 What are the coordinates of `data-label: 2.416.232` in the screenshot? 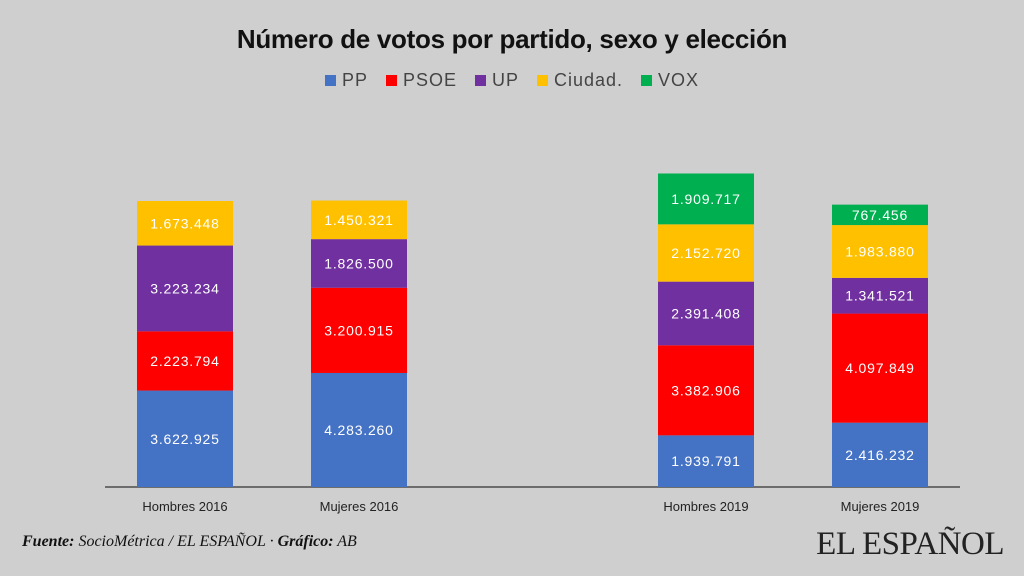 It's located at (879, 455).